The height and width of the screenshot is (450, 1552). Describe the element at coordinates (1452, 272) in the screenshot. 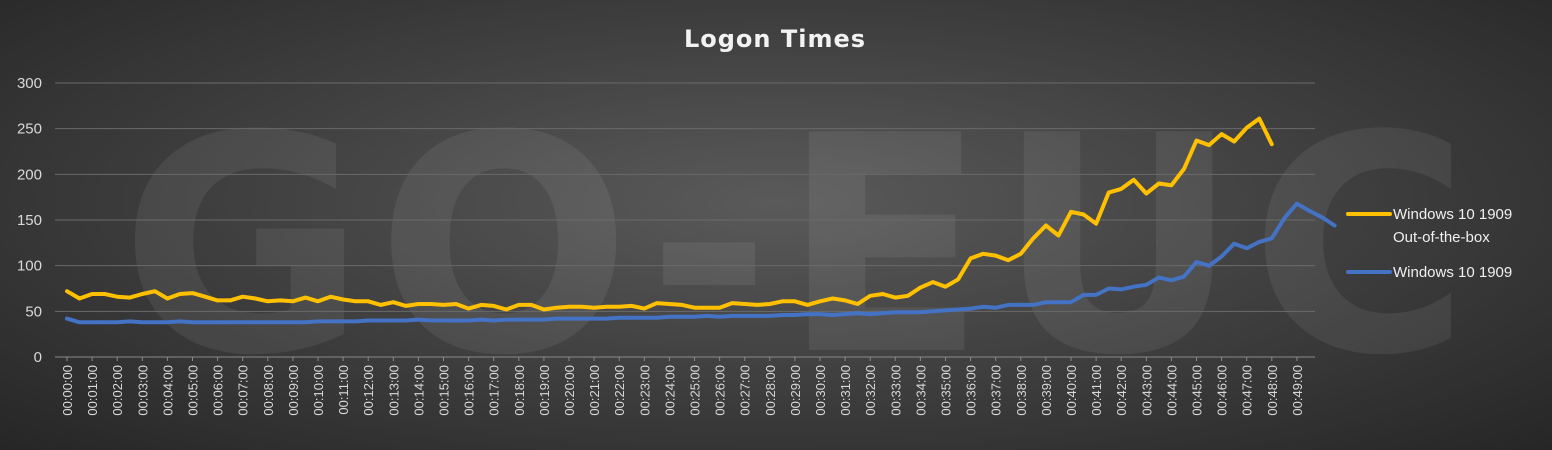

I see `legend-label-1: Windows 10 1909` at that location.